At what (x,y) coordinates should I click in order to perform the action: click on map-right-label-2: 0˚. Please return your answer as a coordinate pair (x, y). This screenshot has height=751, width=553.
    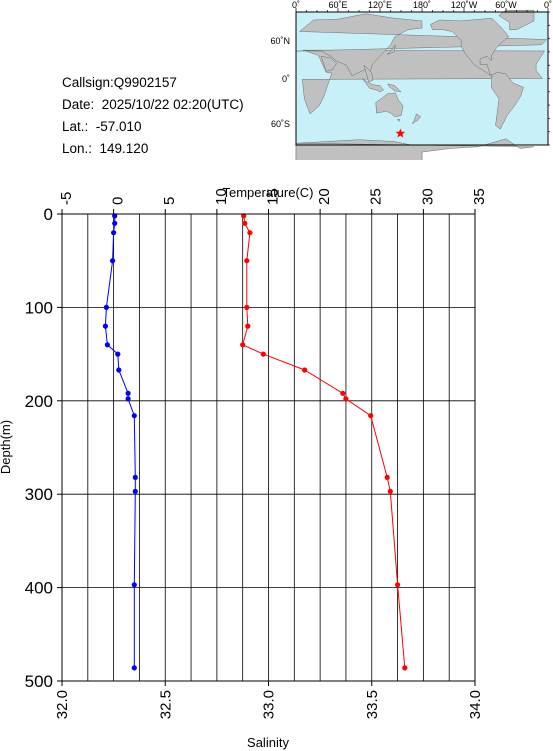
    Looking at the image, I should click on (286, 79).